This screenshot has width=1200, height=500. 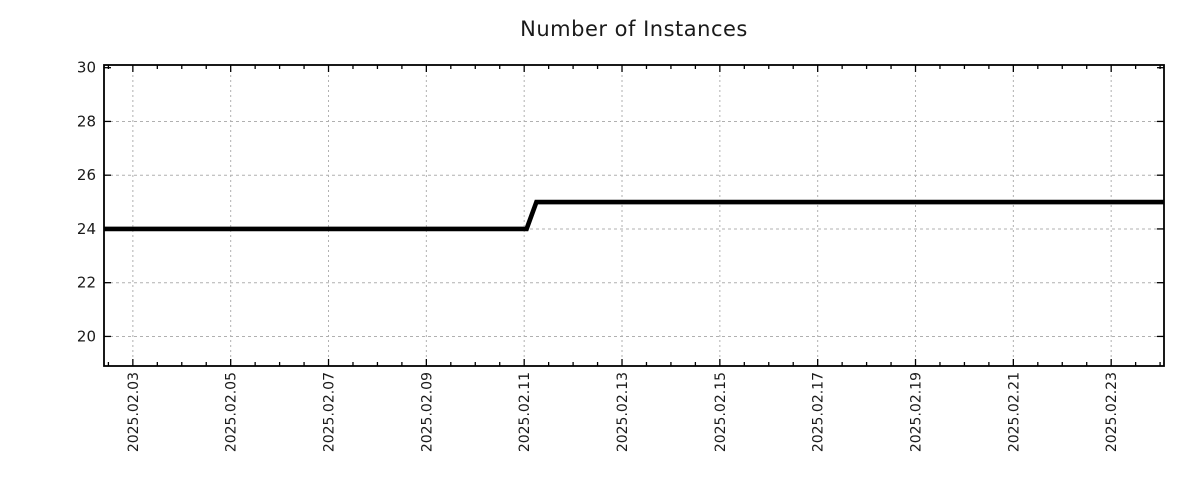 I want to click on chart-title: Number of Instances, so click(x=634, y=29).